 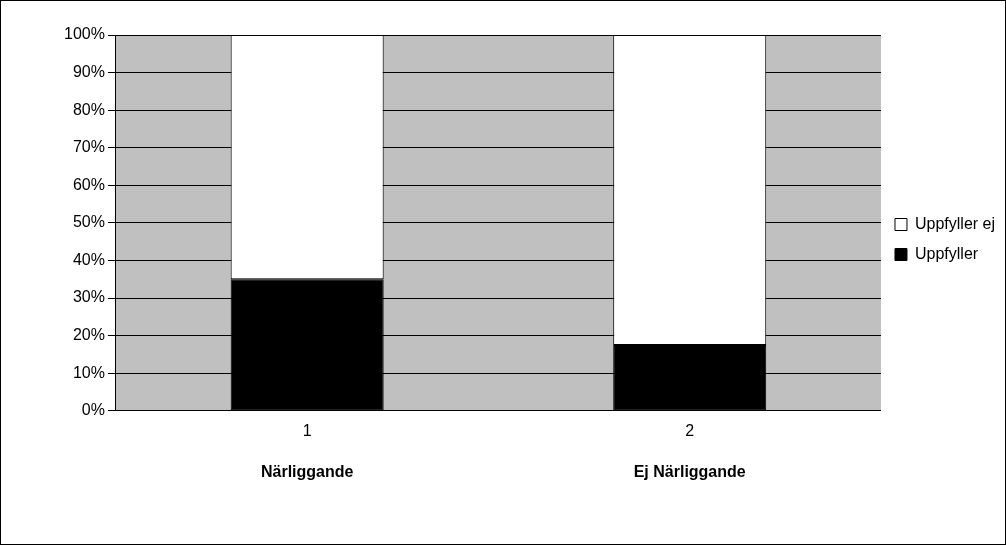 What do you see at coordinates (307, 472) in the screenshot?
I see `text: Närliggande` at bounding box center [307, 472].